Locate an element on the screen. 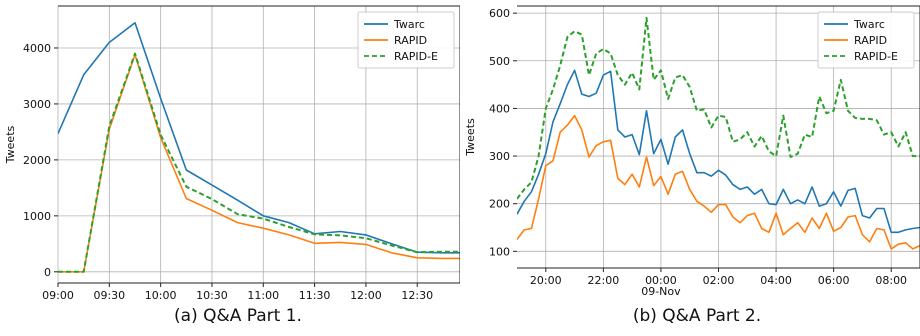 The width and height of the screenshot is (920, 336). y-tick-label: 2000 is located at coordinates (37, 160).